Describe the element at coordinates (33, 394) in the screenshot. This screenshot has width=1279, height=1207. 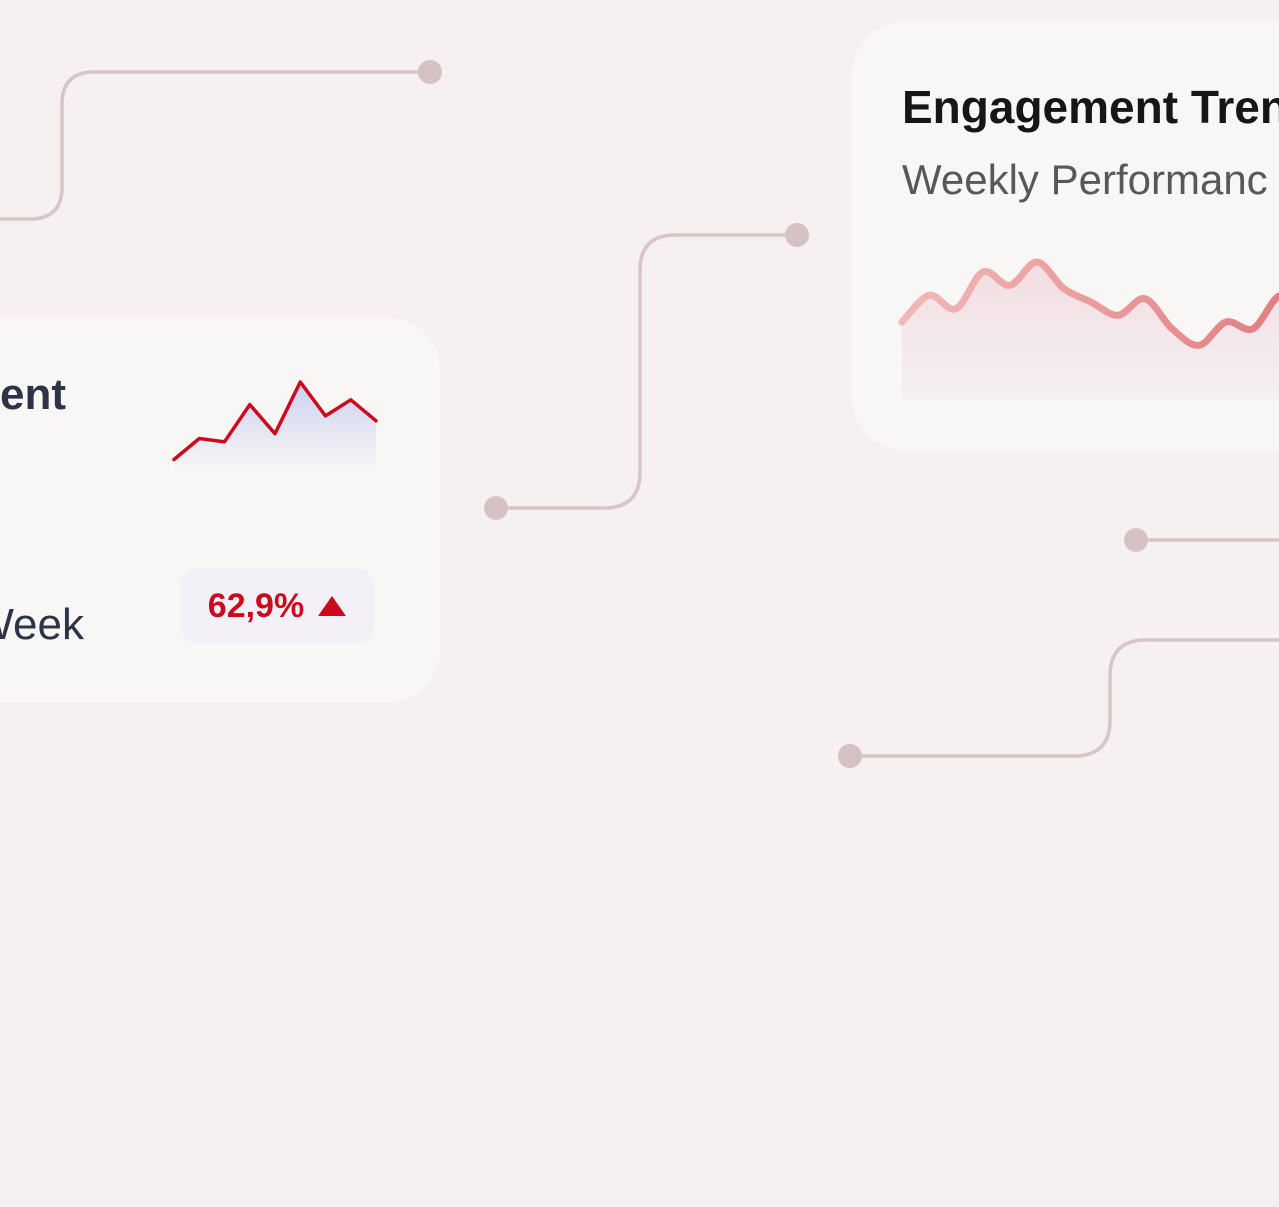
I see `metric-card-title: ent` at that location.